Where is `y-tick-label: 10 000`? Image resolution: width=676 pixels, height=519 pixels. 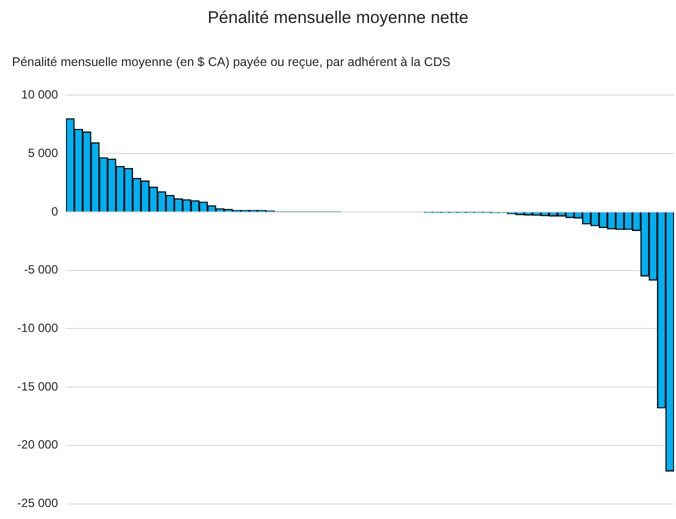 y-tick-label: 10 000 is located at coordinates (39, 95).